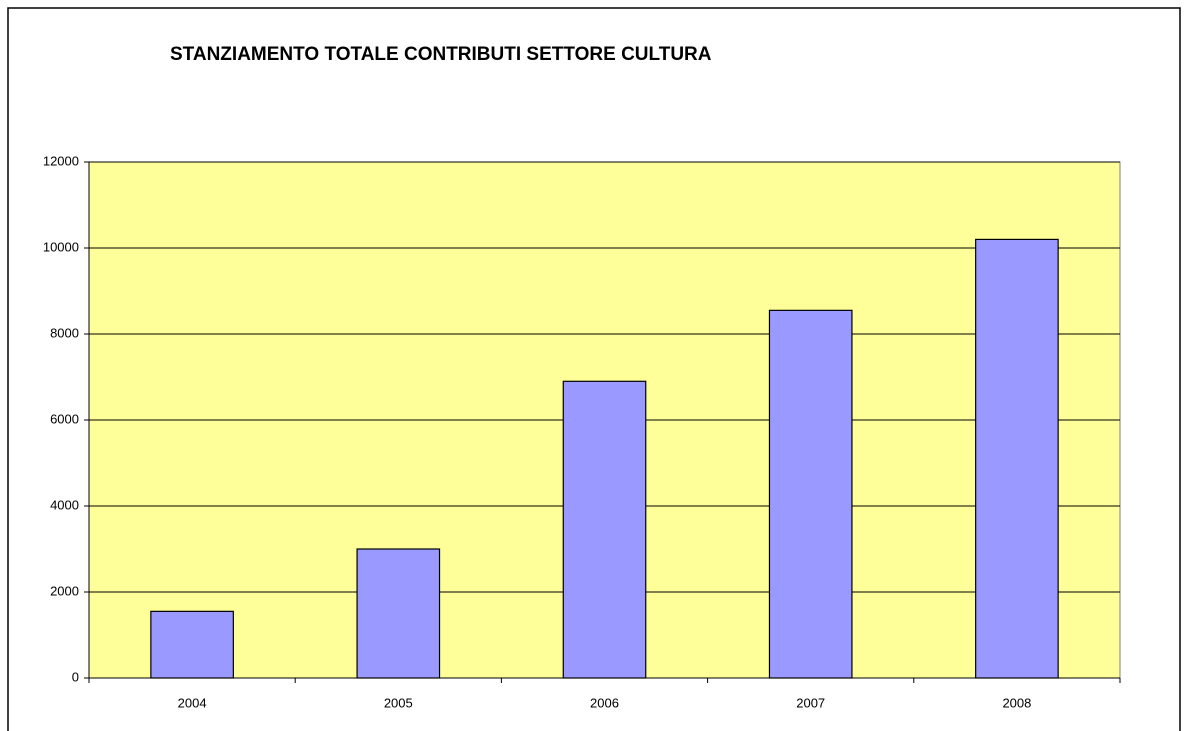 Image resolution: width=1191 pixels, height=731 pixels. Describe the element at coordinates (61, 160) in the screenshot. I see `y-tick-label: 12000` at that location.